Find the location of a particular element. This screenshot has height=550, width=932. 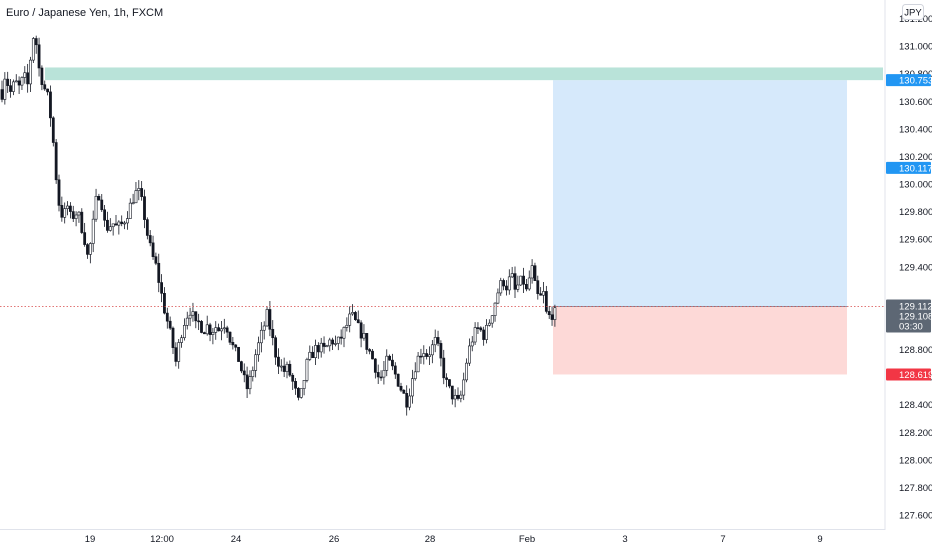

price-axis is located at coordinates (908, 265).